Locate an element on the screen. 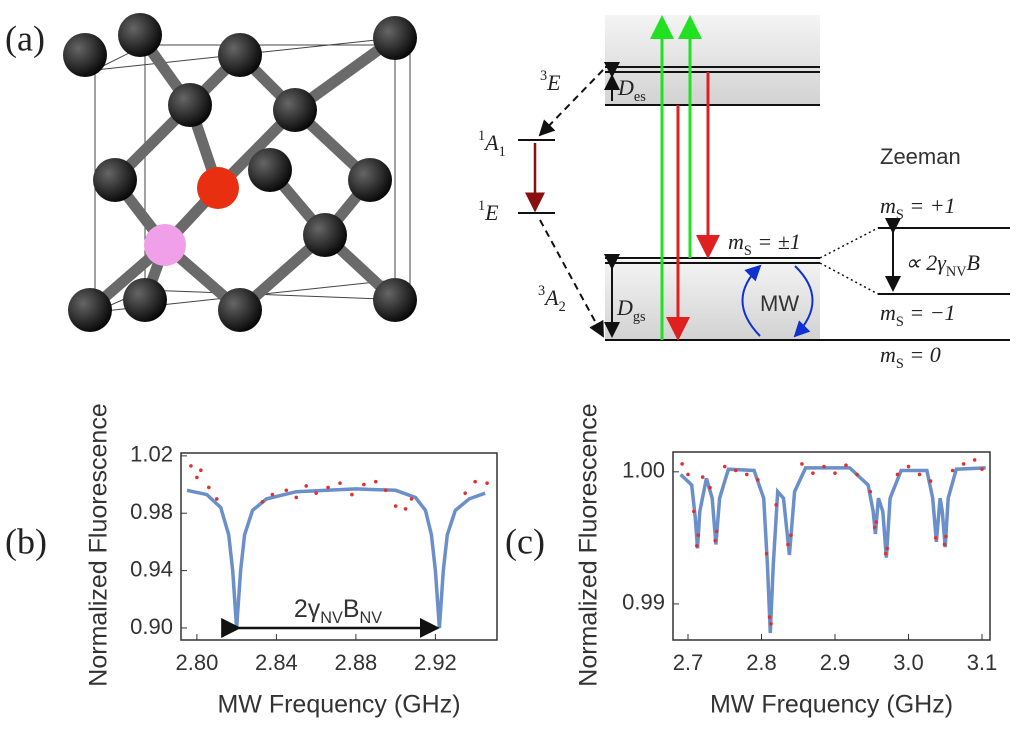  text-part: = −1 is located at coordinates (930, 312).